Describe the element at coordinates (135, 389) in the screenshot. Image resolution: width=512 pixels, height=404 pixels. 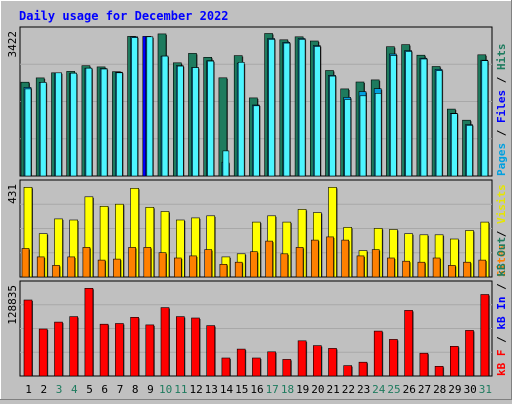
I see `x-label-day-8: 8` at that location.